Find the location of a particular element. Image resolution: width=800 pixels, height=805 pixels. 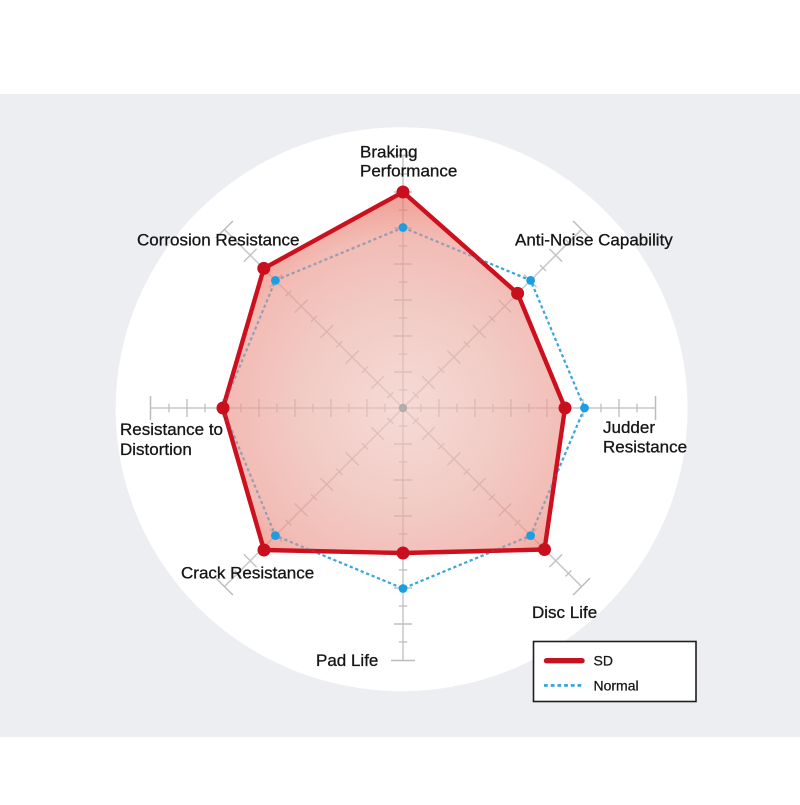

svg-text: Braking is located at coordinates (389, 151).